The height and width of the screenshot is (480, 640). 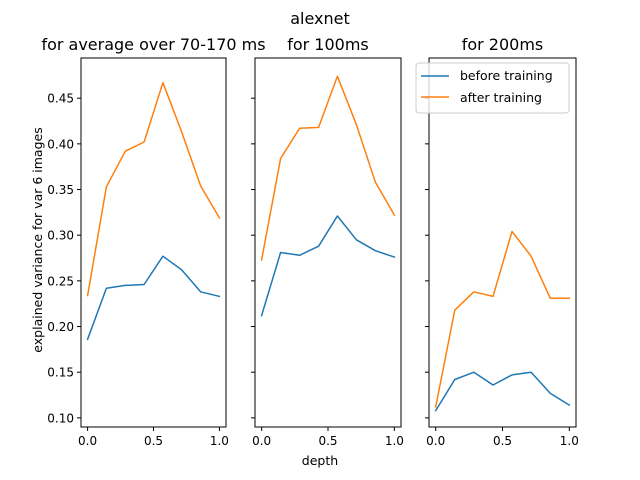 What do you see at coordinates (501, 97) in the screenshot?
I see `legend-label-after-training: after training` at bounding box center [501, 97].